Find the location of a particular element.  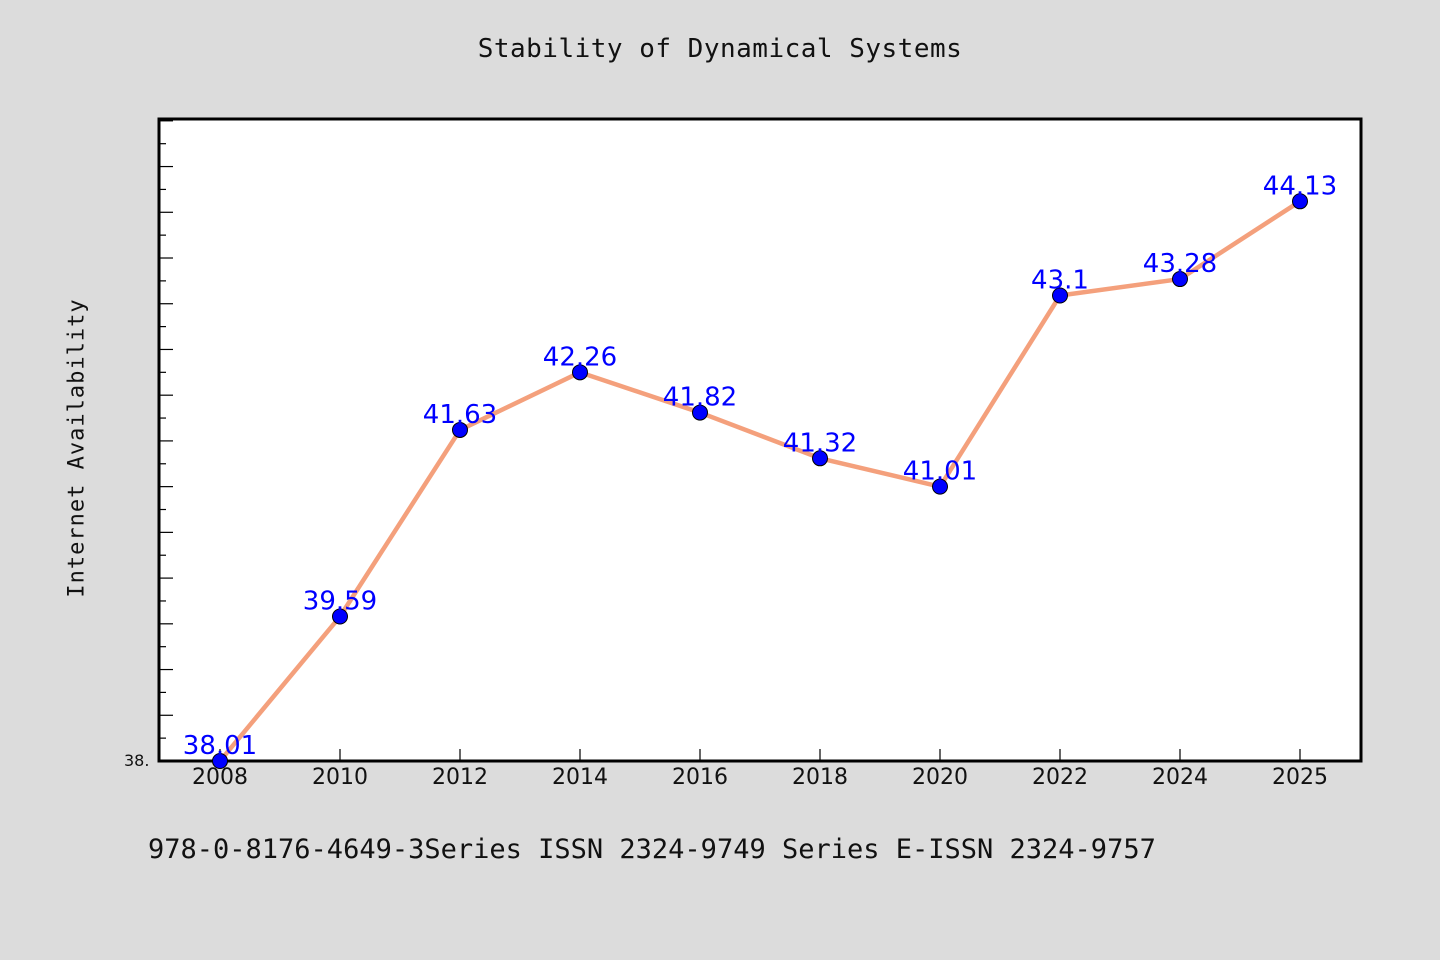

y-tick-label: 38. is located at coordinates (136, 760).